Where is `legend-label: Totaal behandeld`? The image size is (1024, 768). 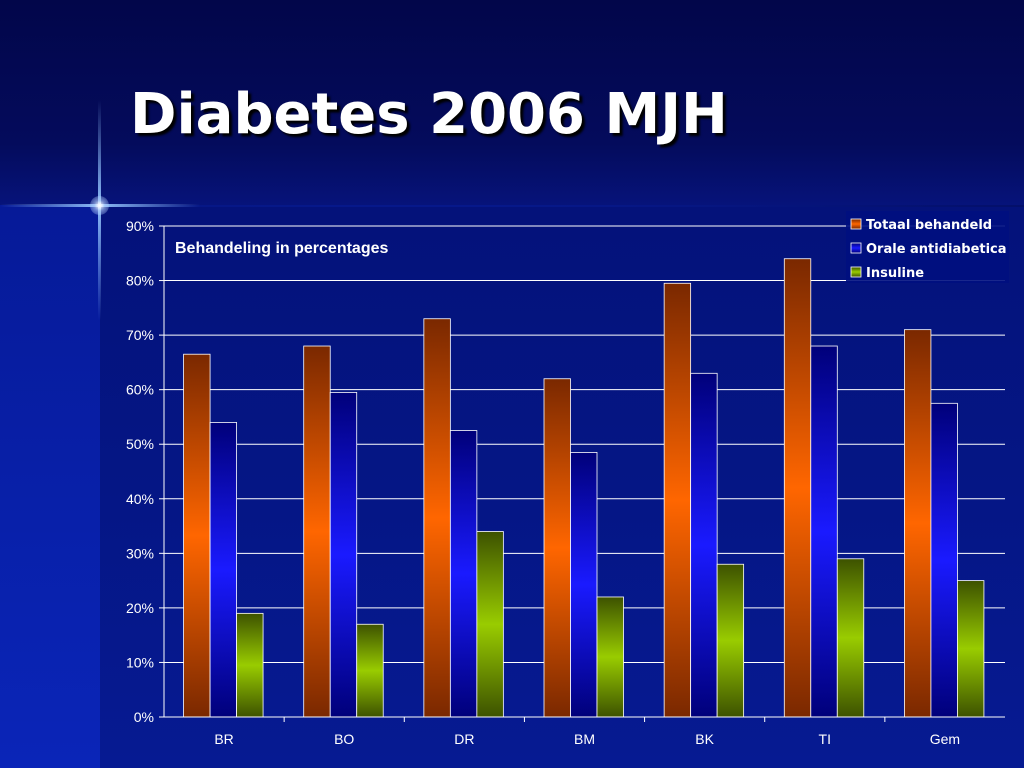
legend-label: Totaal behandeld is located at coordinates (929, 225).